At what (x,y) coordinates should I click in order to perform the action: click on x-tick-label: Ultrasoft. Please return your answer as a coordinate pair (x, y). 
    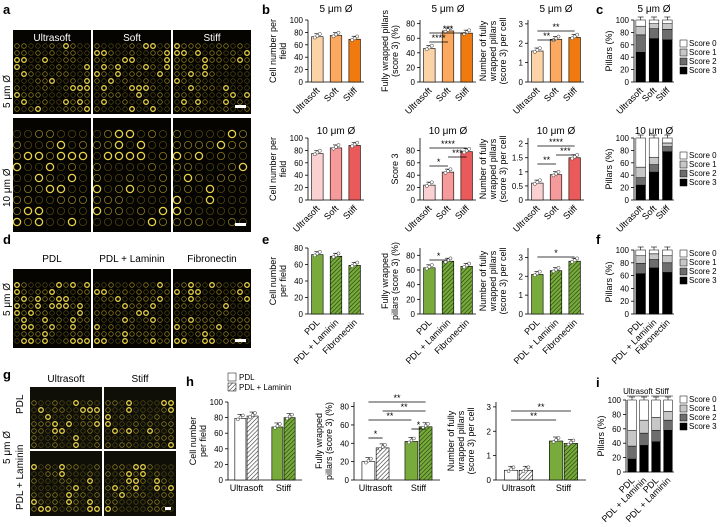
    Looking at the image, I should click on (526, 100).